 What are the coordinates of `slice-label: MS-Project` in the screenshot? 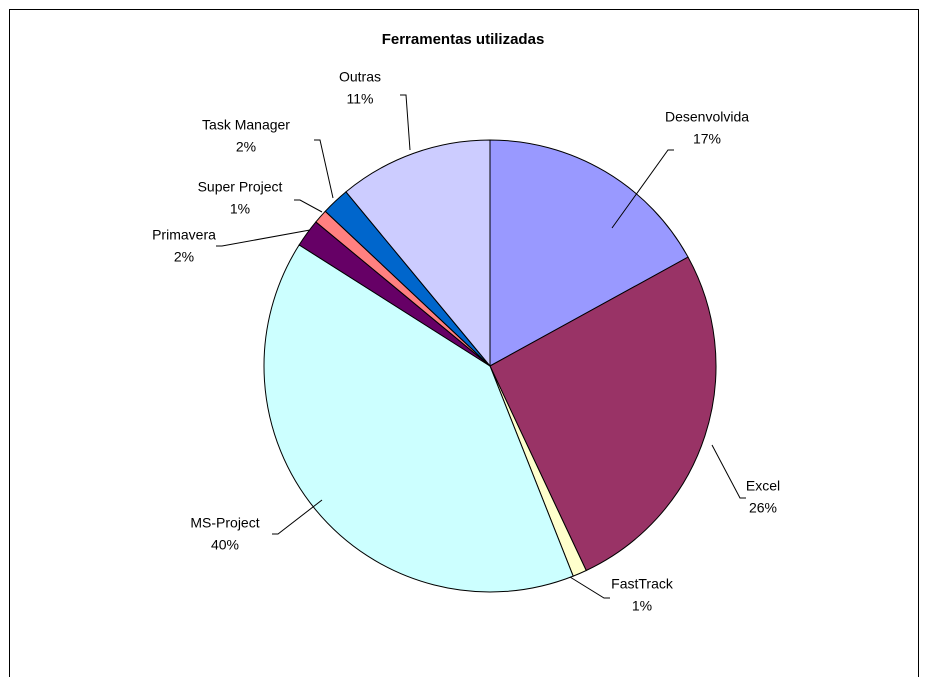 It's located at (224, 523).